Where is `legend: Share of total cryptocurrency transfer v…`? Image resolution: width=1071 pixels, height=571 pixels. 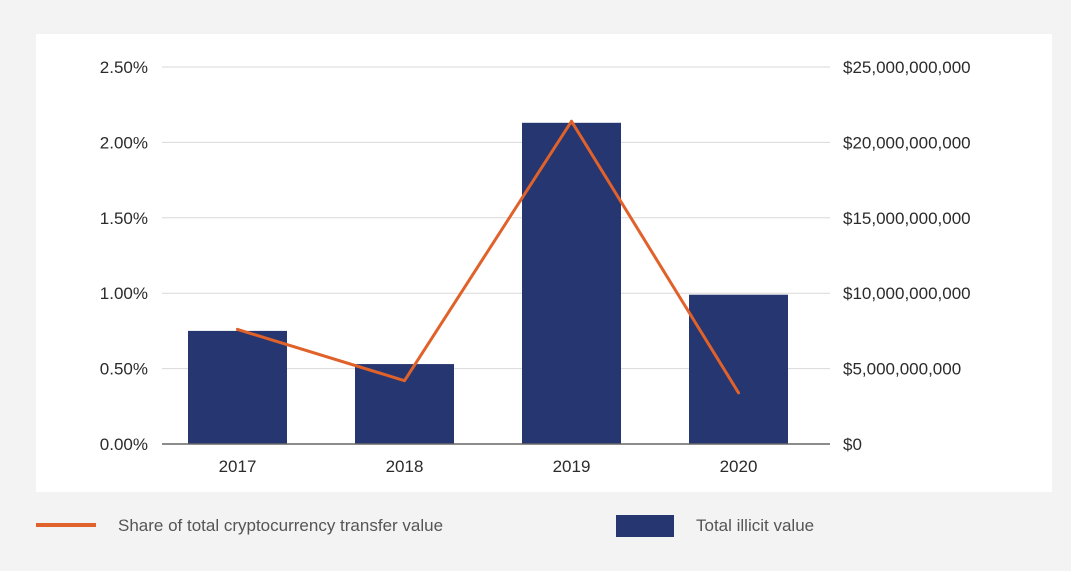
legend: Share of total cryptocurrency transfer v… is located at coordinates (425, 526).